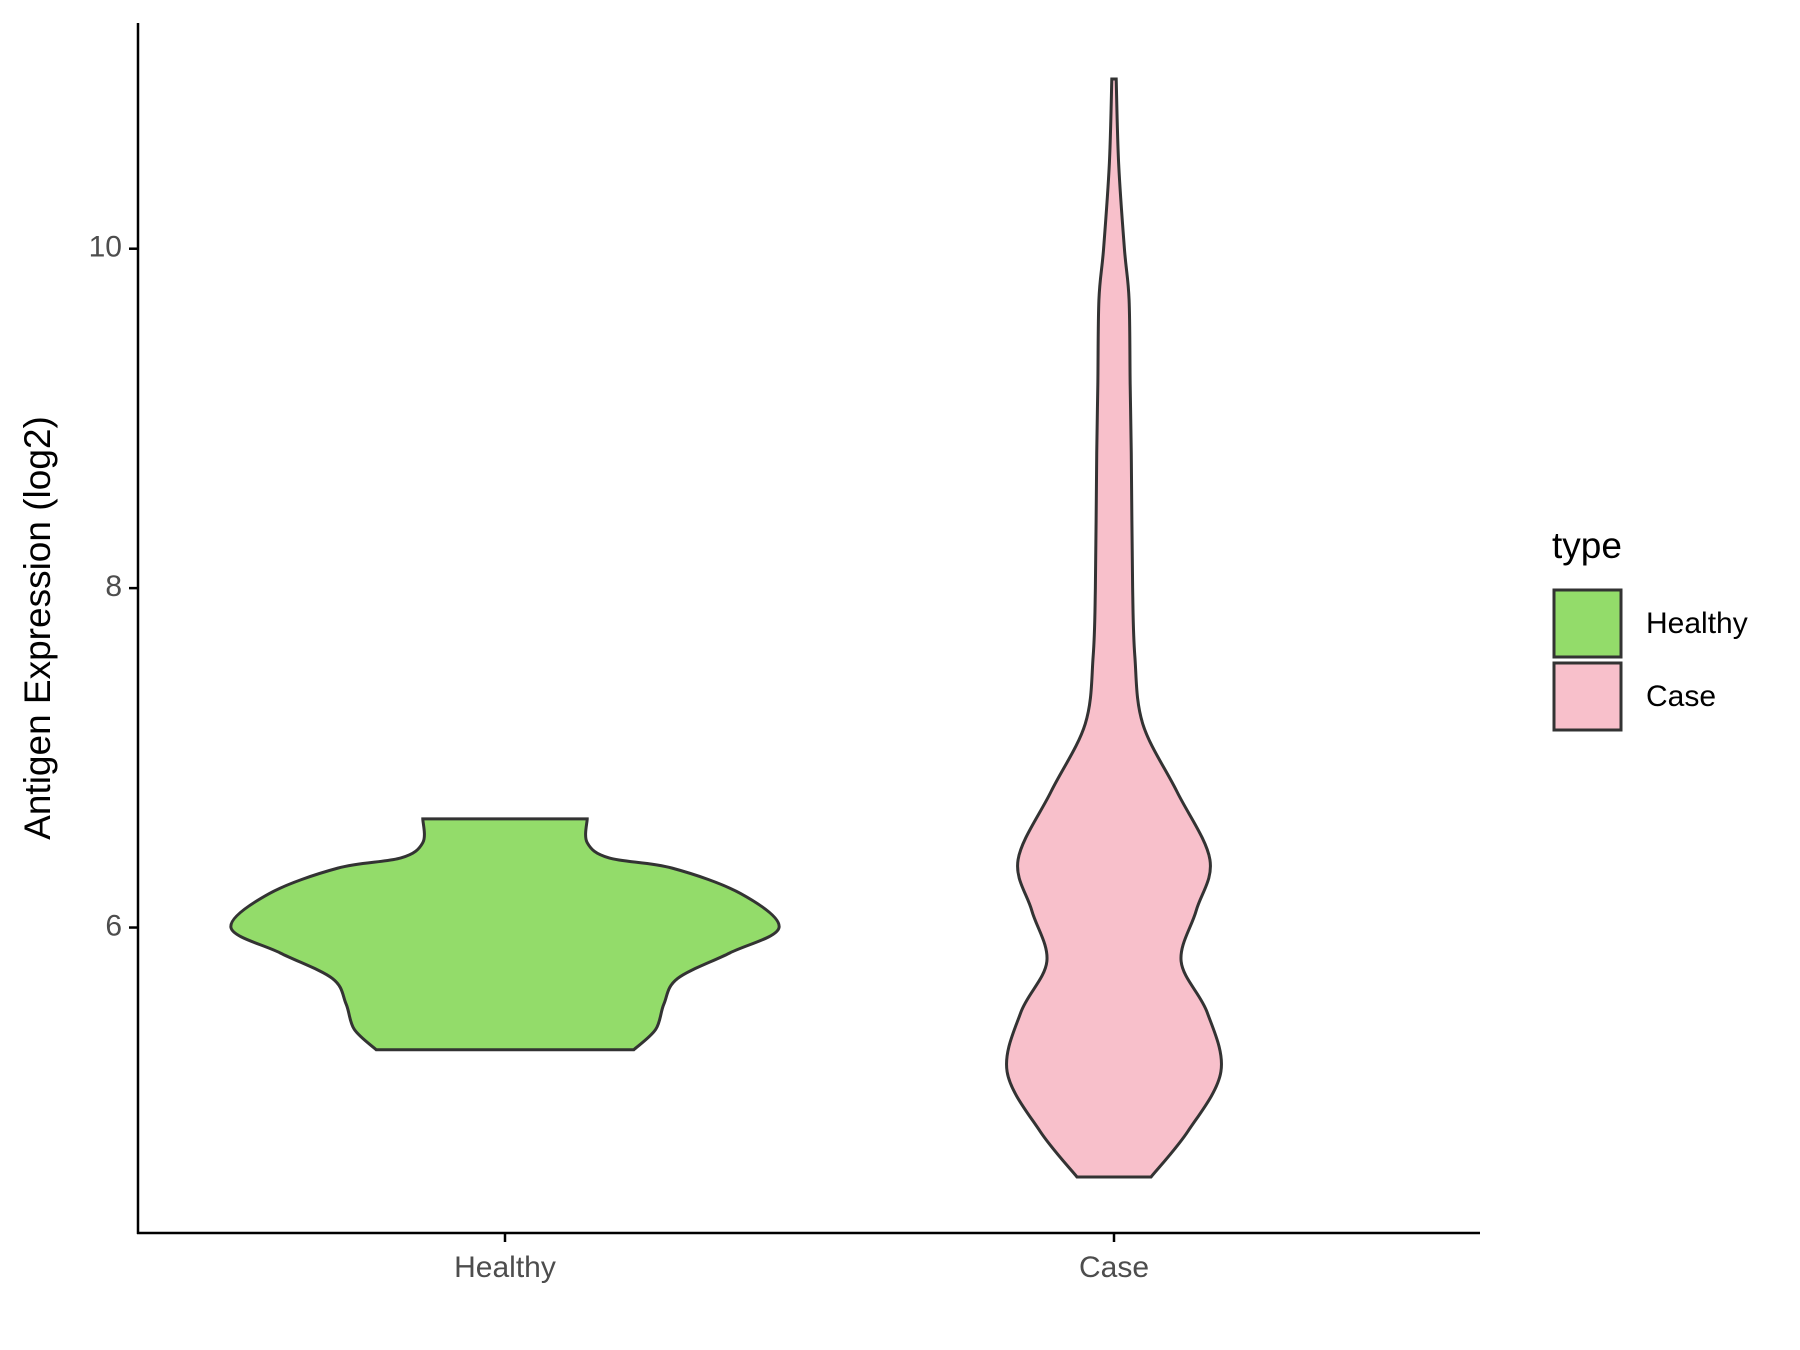  Describe the element at coordinates (1681, 696) in the screenshot. I see `legend-label: Case` at that location.